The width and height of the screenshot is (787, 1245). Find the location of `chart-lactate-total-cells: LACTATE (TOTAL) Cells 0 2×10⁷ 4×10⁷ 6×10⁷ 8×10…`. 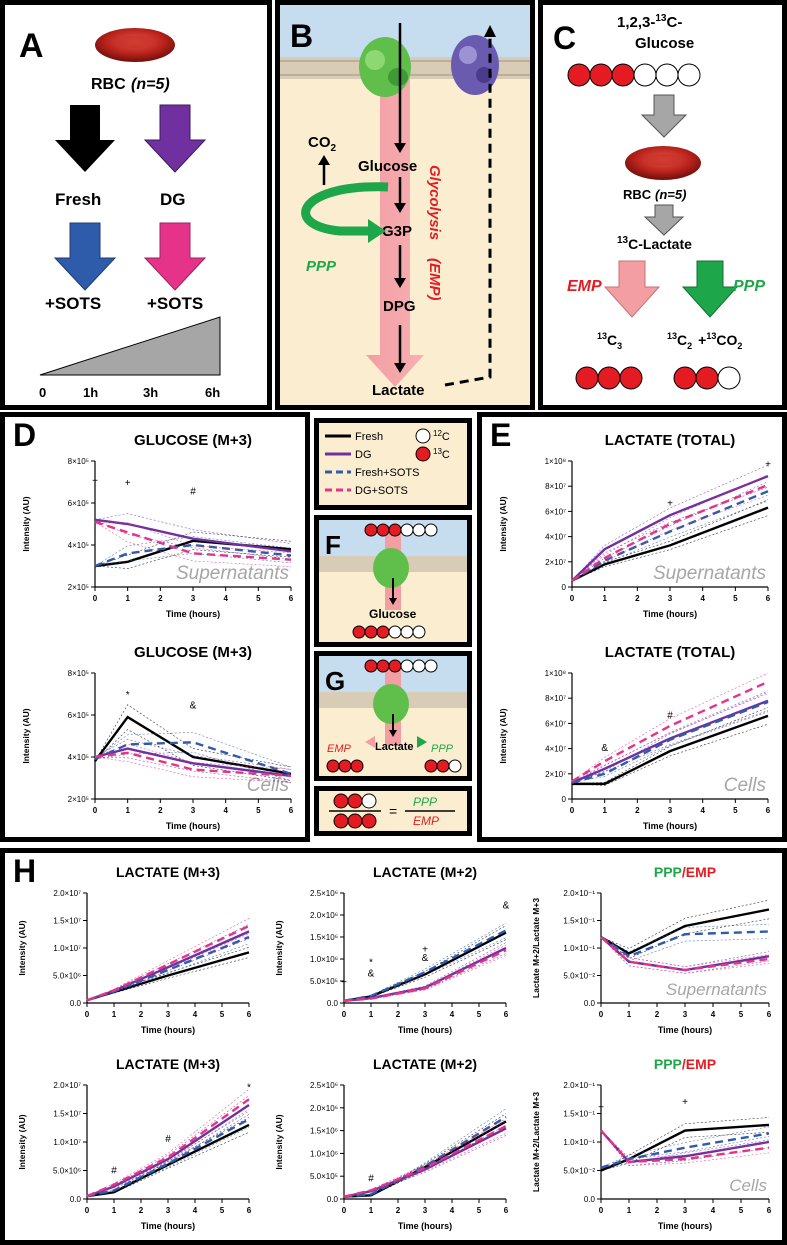

chart-lactate-total-cells: LACTATE (TOTAL) Cells 0 2×10⁷ 4×10⁷ 6×10⁷ 8×10… is located at coordinates (634, 737).